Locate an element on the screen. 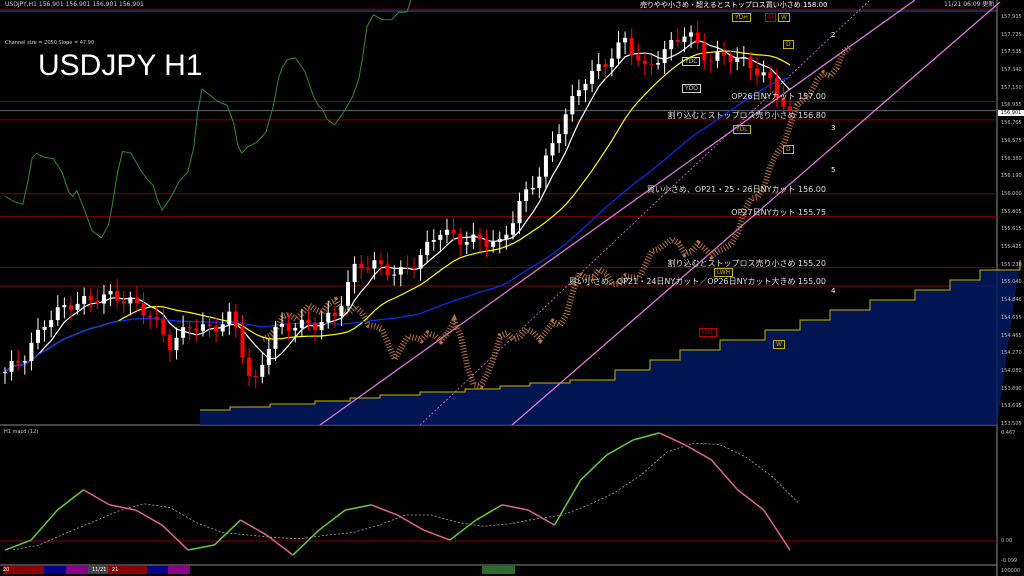  ydl-box: YDL is located at coordinates (742, 129).